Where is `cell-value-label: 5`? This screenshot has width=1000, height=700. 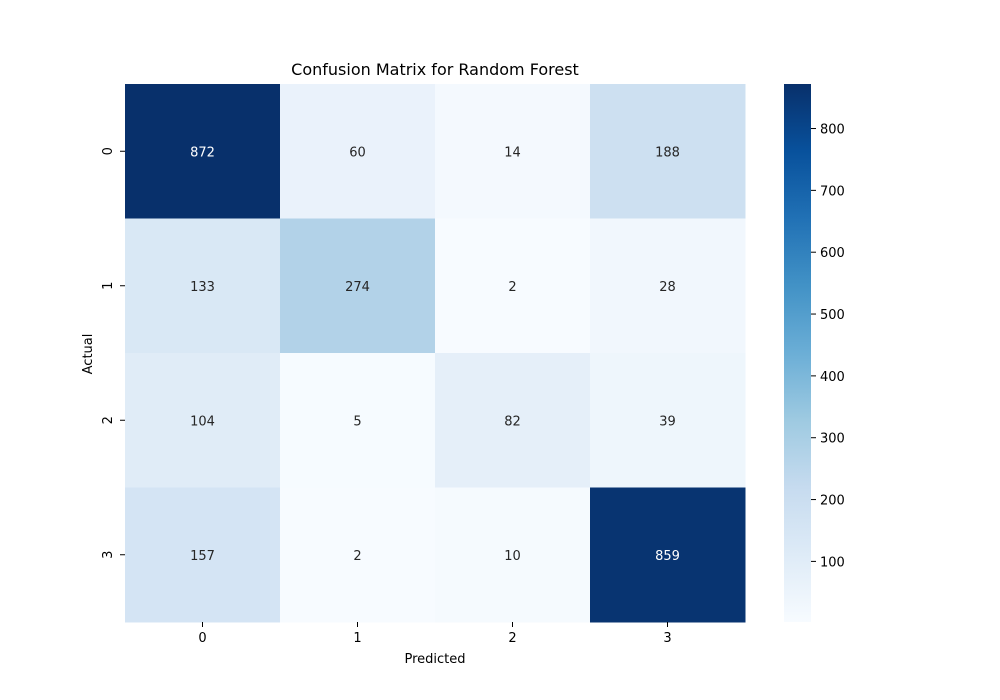
cell-value-label: 5 is located at coordinates (357, 421).